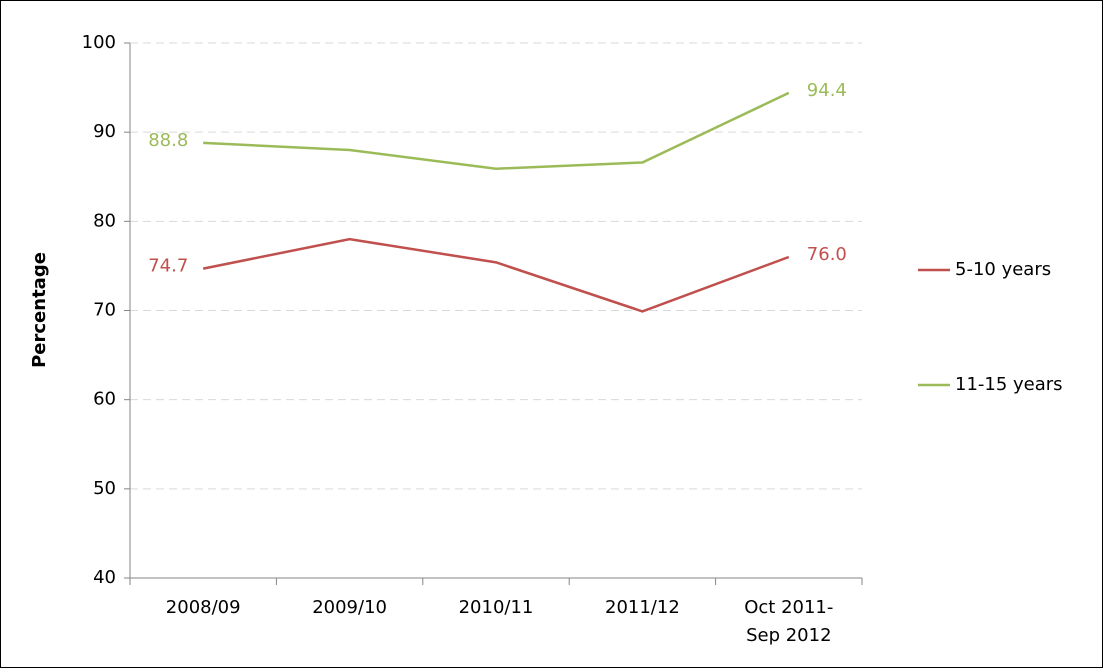 This screenshot has width=1103, height=668. What do you see at coordinates (104, 220) in the screenshot?
I see `y-tick-label: 80` at bounding box center [104, 220].